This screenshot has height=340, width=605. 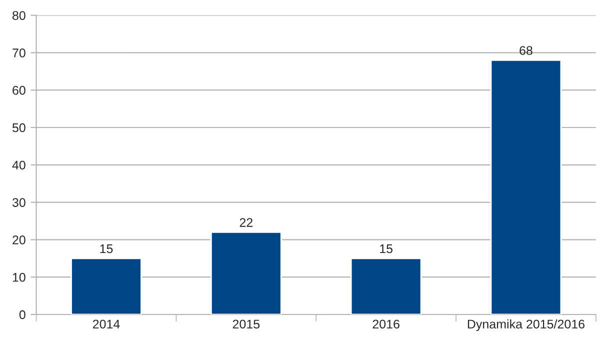 I want to click on y-tick-label: 30, so click(x=19, y=202).